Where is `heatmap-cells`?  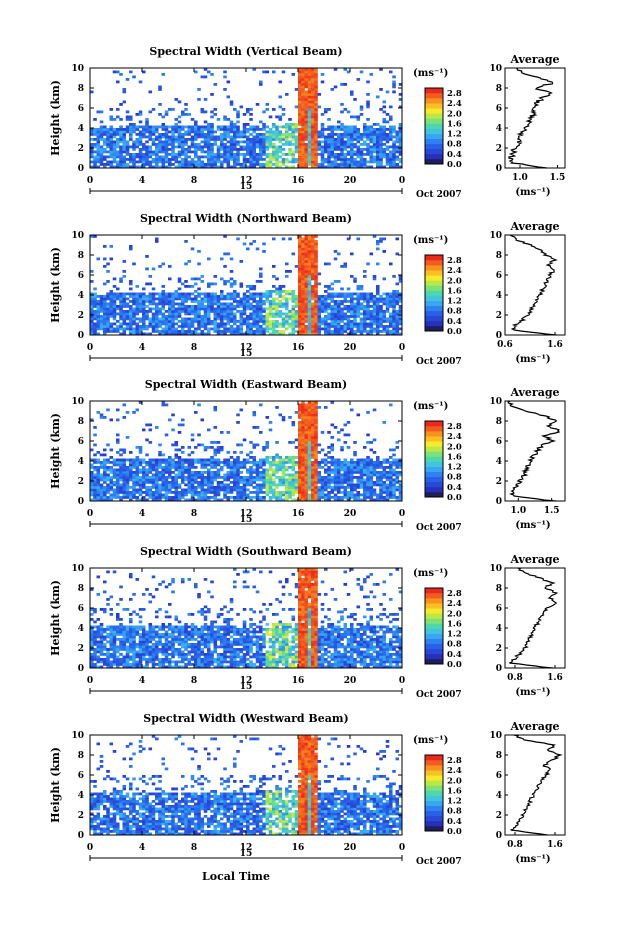
heatmap-cells is located at coordinates (246, 118).